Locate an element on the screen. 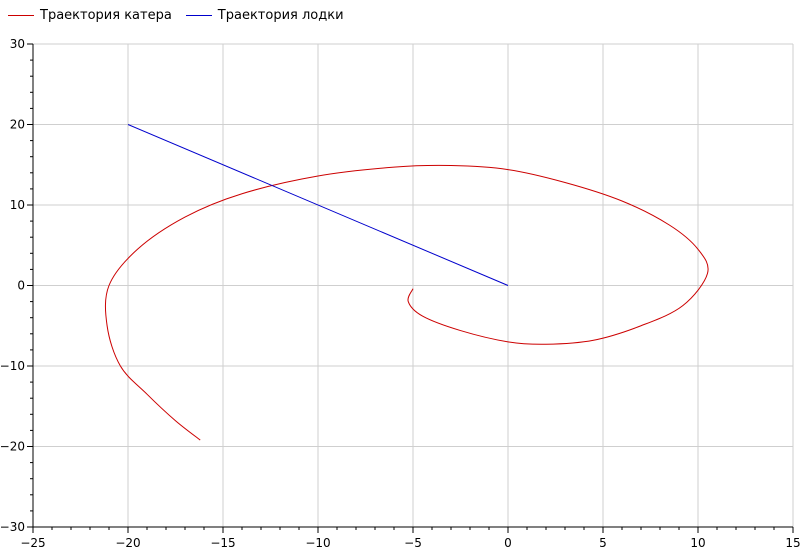  x-tick-label-6: 5 is located at coordinates (603, 543).